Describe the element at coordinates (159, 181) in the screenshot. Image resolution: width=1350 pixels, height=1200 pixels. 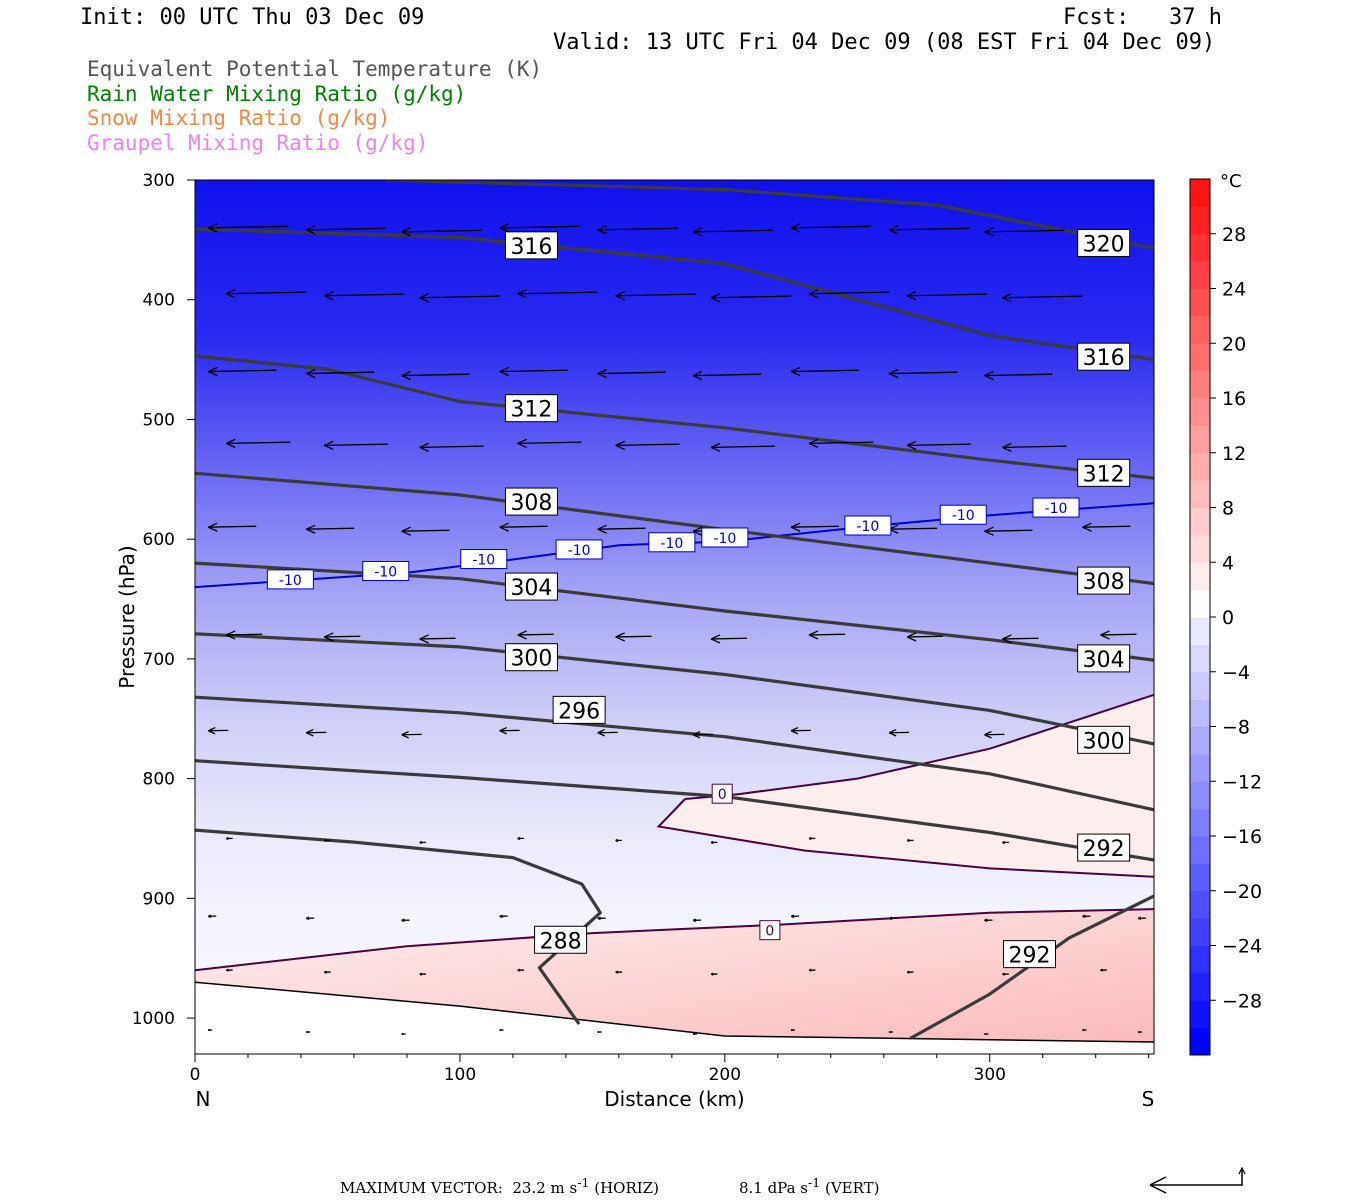
I see `y-tick-label: 300` at that location.